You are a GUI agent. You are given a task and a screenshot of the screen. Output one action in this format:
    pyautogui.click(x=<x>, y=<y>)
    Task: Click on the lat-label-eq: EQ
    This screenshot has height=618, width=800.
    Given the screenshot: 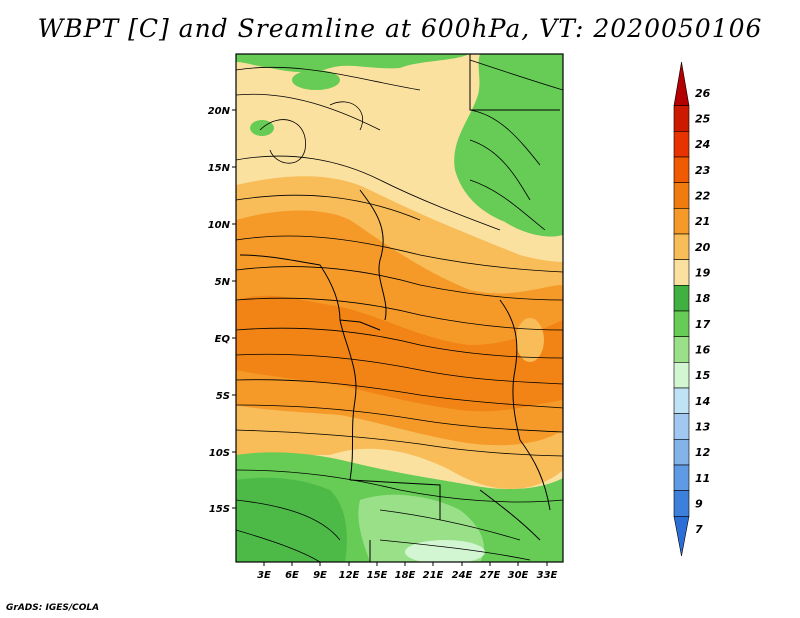 What is the action you would take?
    pyautogui.click(x=223, y=339)
    